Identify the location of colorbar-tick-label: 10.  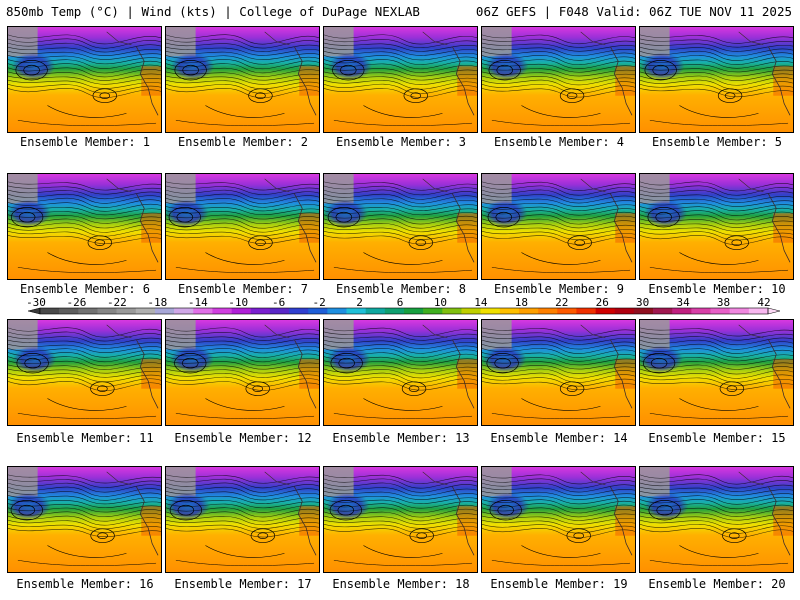
(440, 302).